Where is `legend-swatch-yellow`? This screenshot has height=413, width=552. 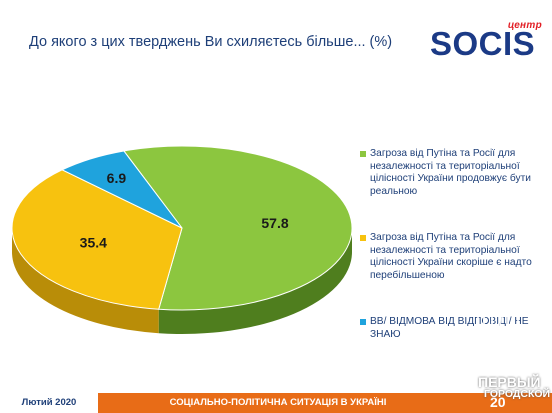 legend-swatch-yellow is located at coordinates (363, 238).